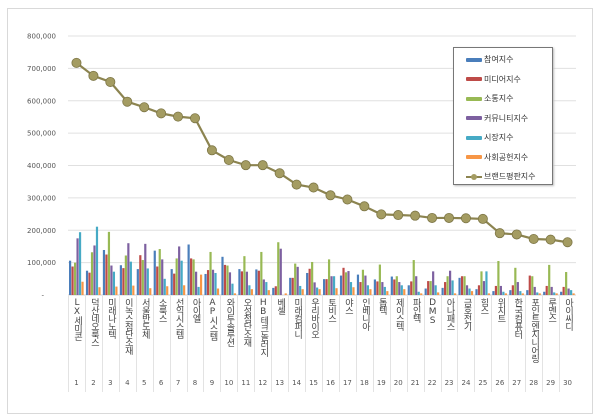  What do you see at coordinates (506, 118) in the screenshot?
I see `legend-label: 커뮤니티지수` at bounding box center [506, 118].